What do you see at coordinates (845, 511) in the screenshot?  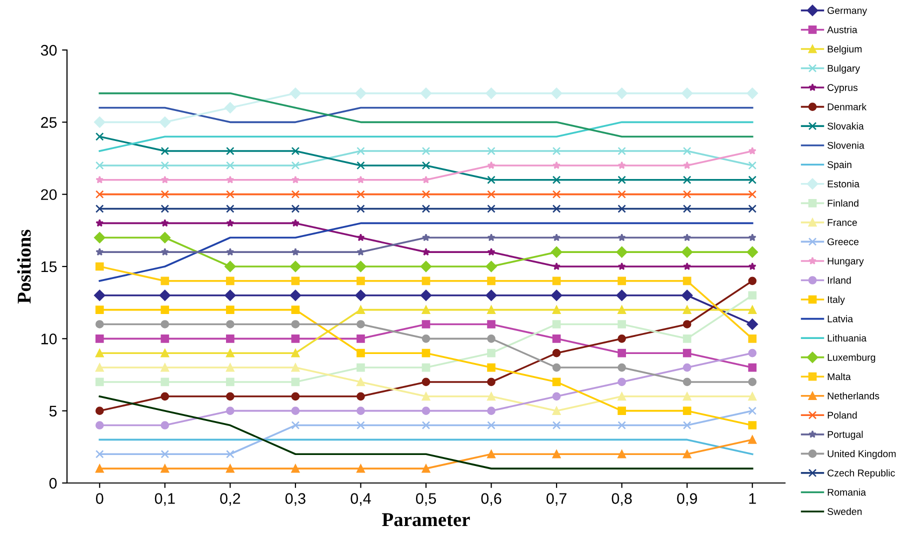 I see `legend-label: Sweden` at bounding box center [845, 511].